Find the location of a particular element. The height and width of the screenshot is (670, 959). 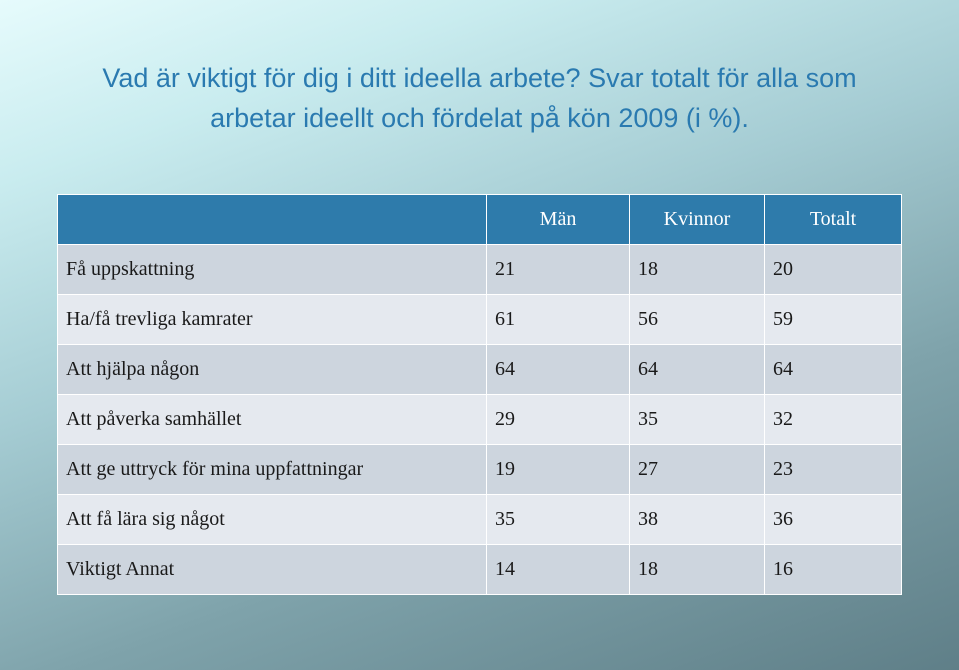

value-kvinnor: 38 is located at coordinates (697, 519).